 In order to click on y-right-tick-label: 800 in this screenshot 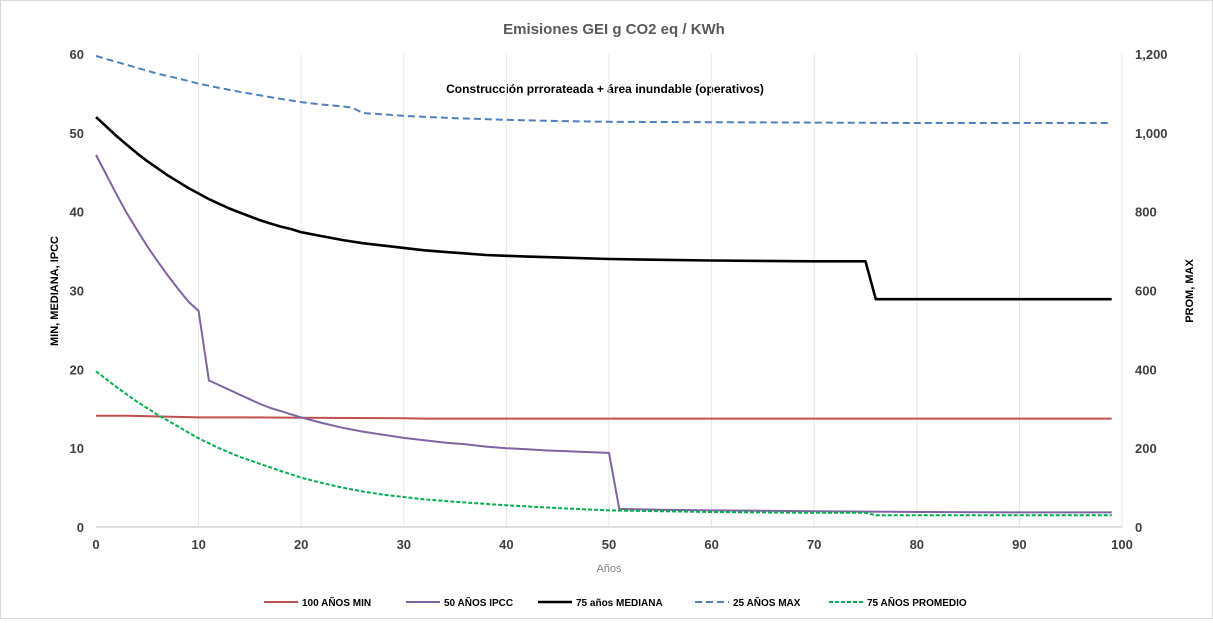, I will do `click(1146, 212)`.